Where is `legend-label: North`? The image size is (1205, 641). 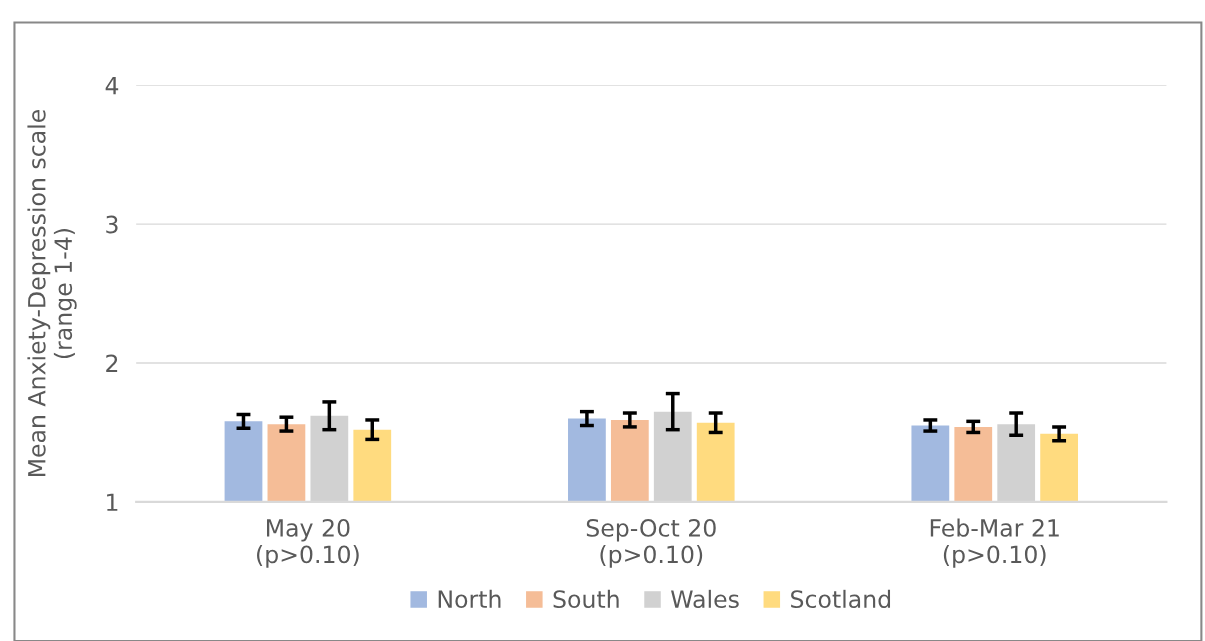
legend-label: North is located at coordinates (469, 599).